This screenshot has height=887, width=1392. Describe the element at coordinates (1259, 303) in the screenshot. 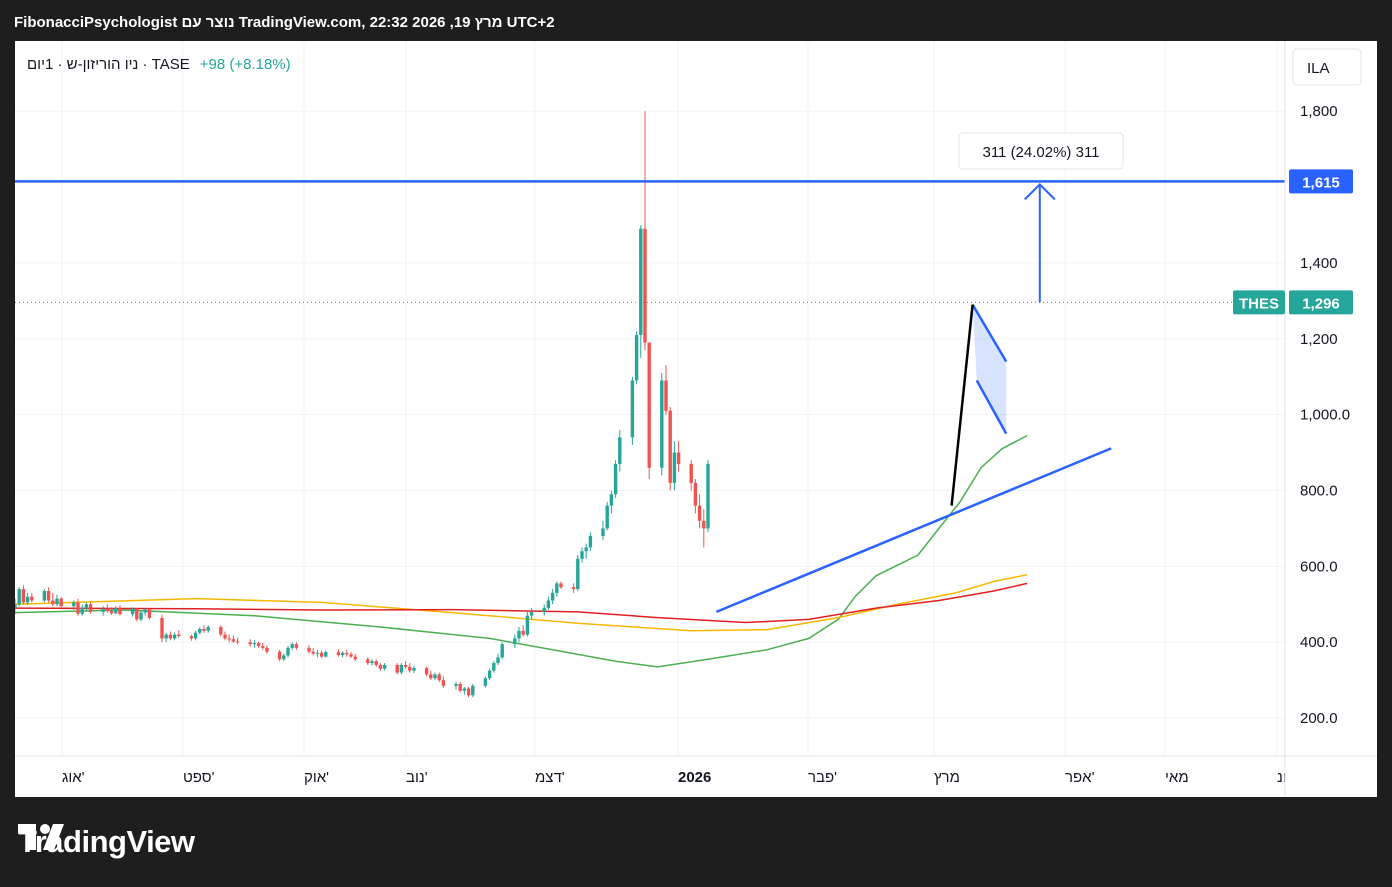

I see `last-price-symbol-text: THES` at that location.